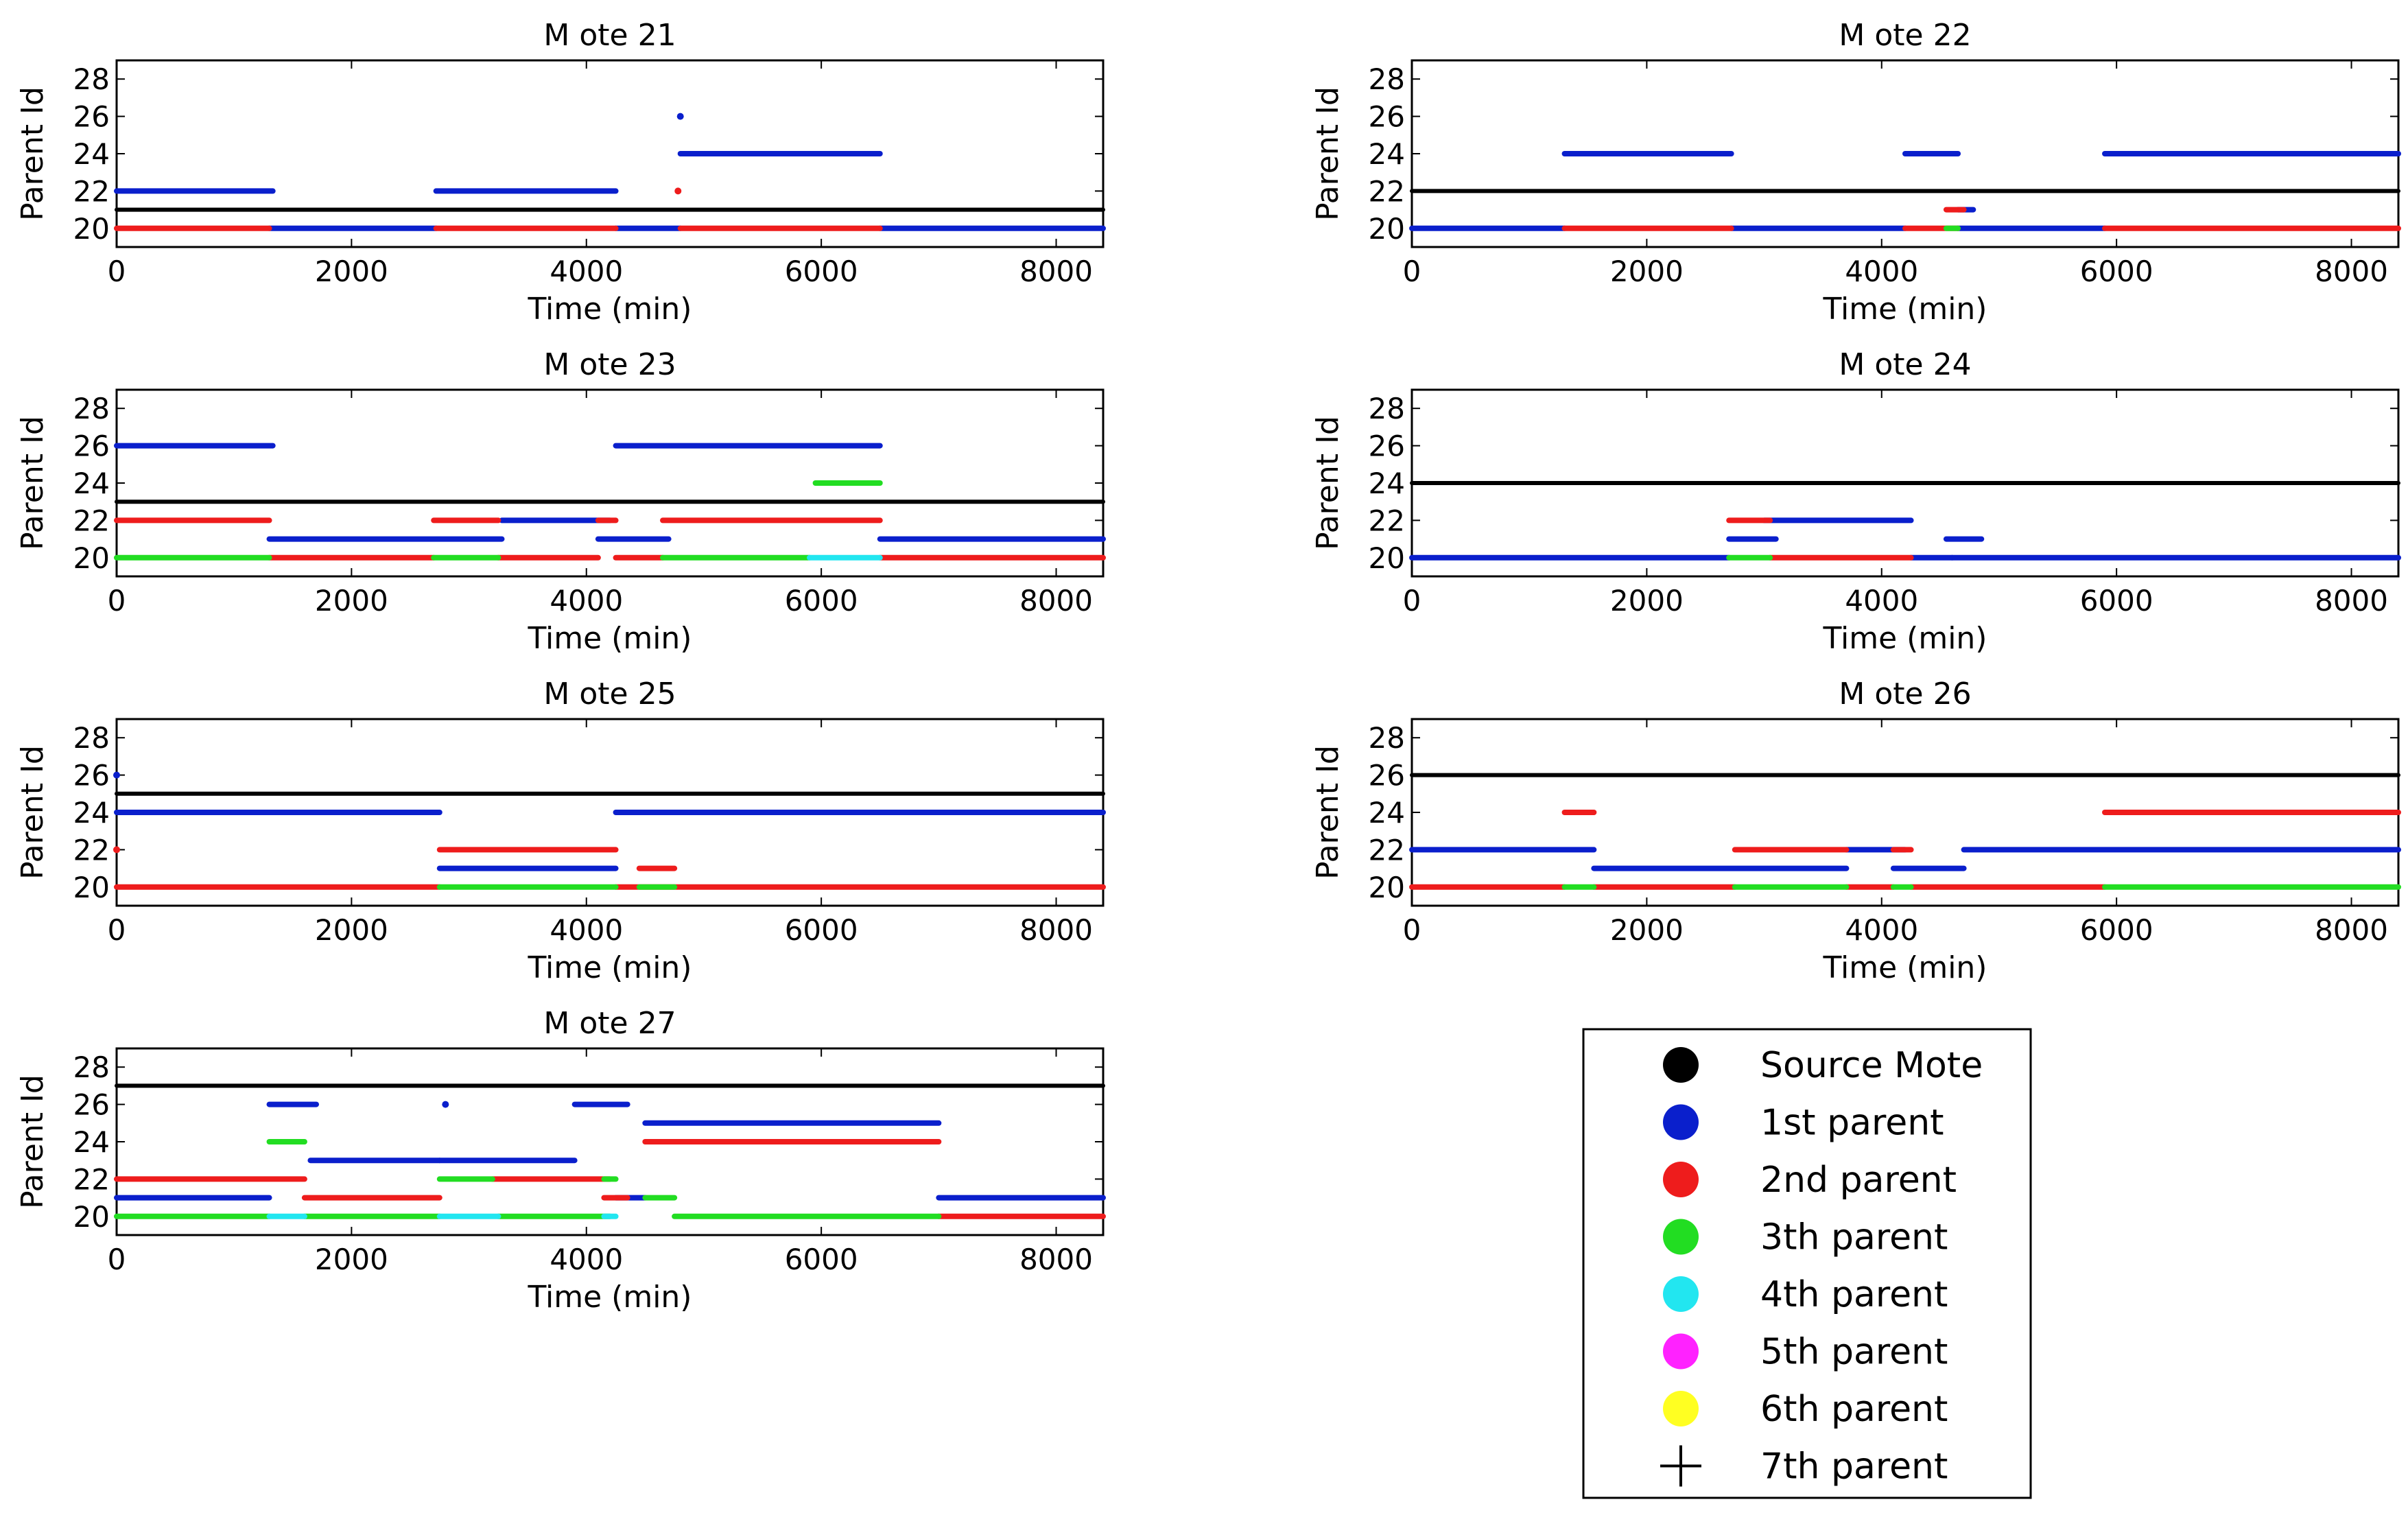  What do you see at coordinates (1852, 1123) in the screenshot?
I see `legend-label: 1st parent` at bounding box center [1852, 1123].